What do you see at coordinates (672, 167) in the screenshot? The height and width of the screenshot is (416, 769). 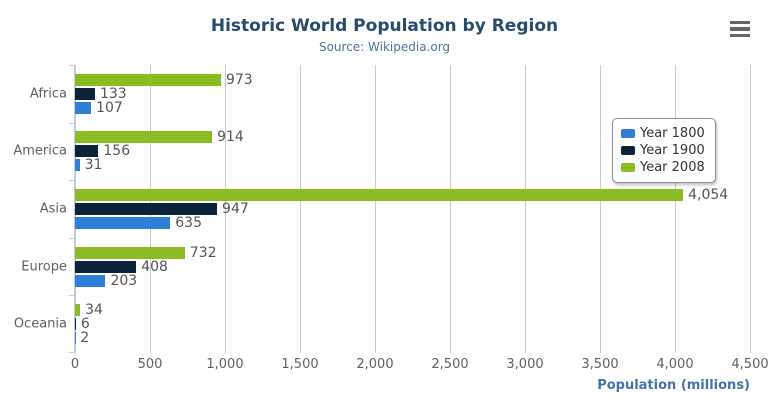 I see `legend-item-label: Year 2008` at bounding box center [672, 167].